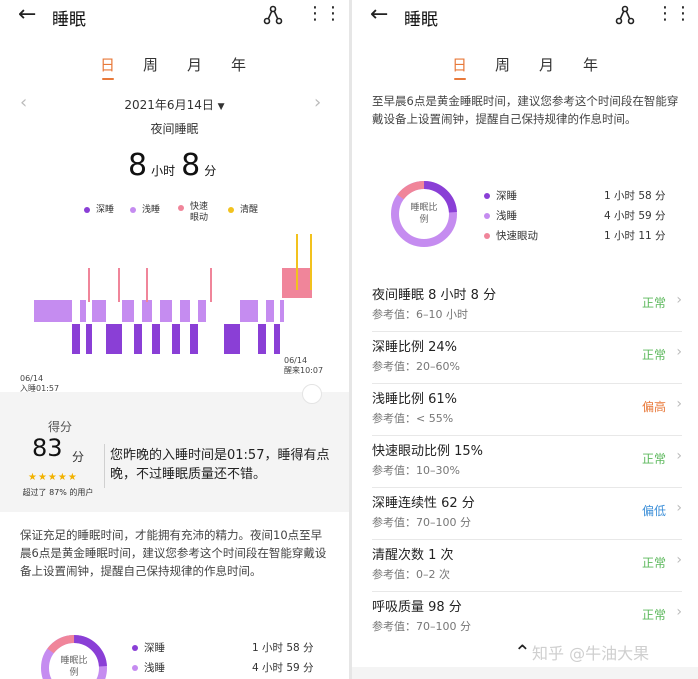  Describe the element at coordinates (318, 102) in the screenshot. I see `next-day-icon: ›` at that location.